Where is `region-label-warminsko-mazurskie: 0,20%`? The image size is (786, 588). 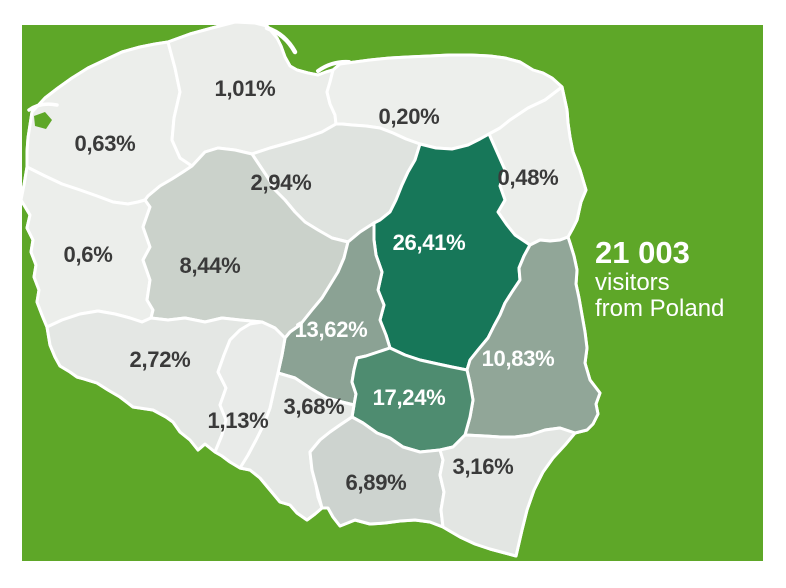
region-label-warminsko-mazurskie: 0,20% is located at coordinates (409, 116).